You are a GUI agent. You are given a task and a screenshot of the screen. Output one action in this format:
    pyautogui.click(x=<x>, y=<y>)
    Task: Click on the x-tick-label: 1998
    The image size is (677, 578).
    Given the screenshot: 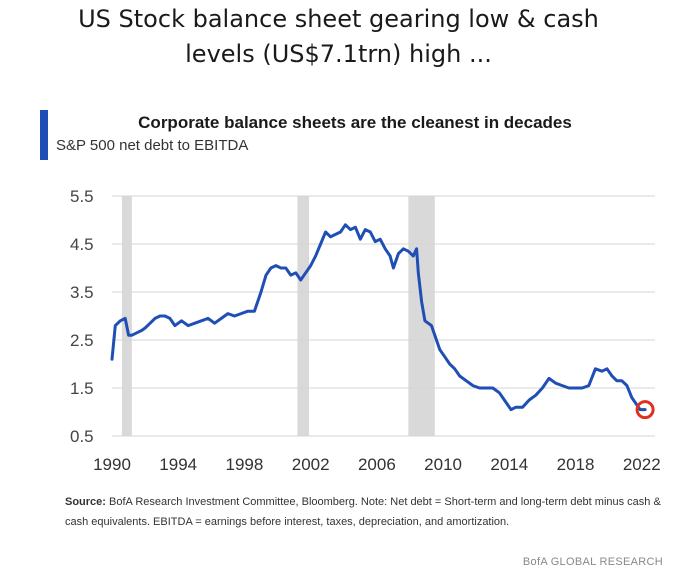 What is the action you would take?
    pyautogui.click(x=245, y=464)
    